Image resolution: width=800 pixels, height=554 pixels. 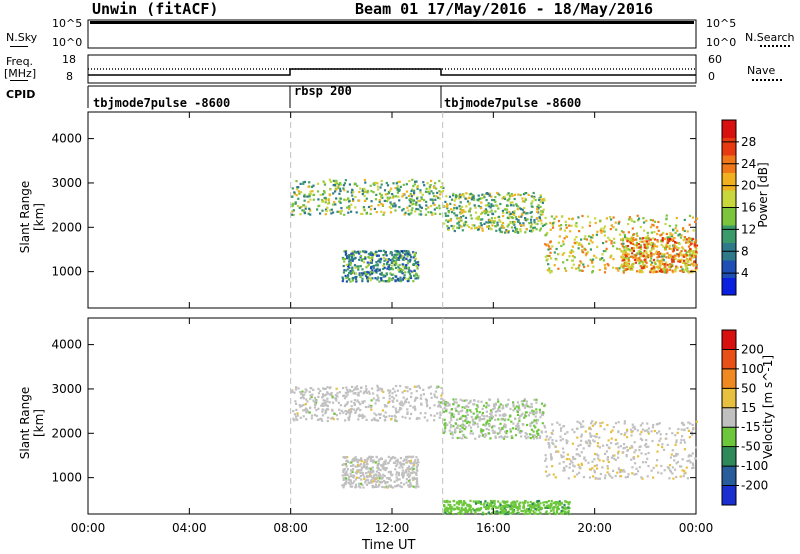 I want to click on nave-legend-line, so click(x=767, y=80).